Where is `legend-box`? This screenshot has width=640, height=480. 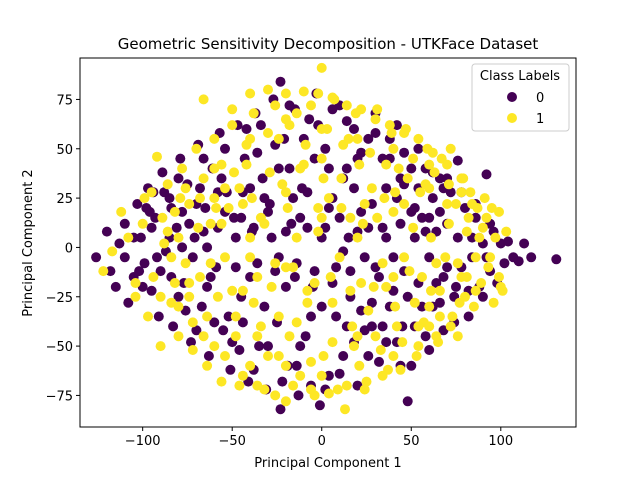 legend-box is located at coordinates (520, 97).